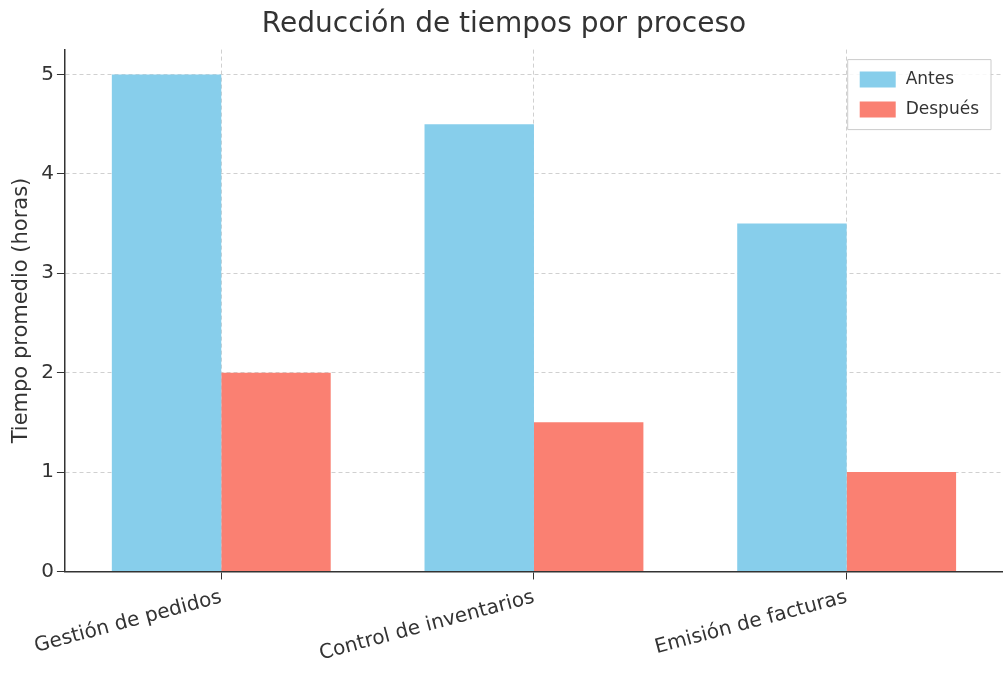 The height and width of the screenshot is (677, 1003). Describe the element at coordinates (127, 620) in the screenshot. I see `x-tick-label: Gestión de pedidos` at that location.